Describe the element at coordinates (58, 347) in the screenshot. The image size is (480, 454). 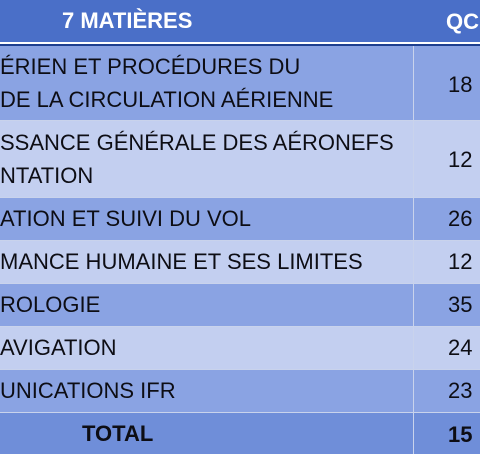
I see `subject-line: AVIGATION` at that location.